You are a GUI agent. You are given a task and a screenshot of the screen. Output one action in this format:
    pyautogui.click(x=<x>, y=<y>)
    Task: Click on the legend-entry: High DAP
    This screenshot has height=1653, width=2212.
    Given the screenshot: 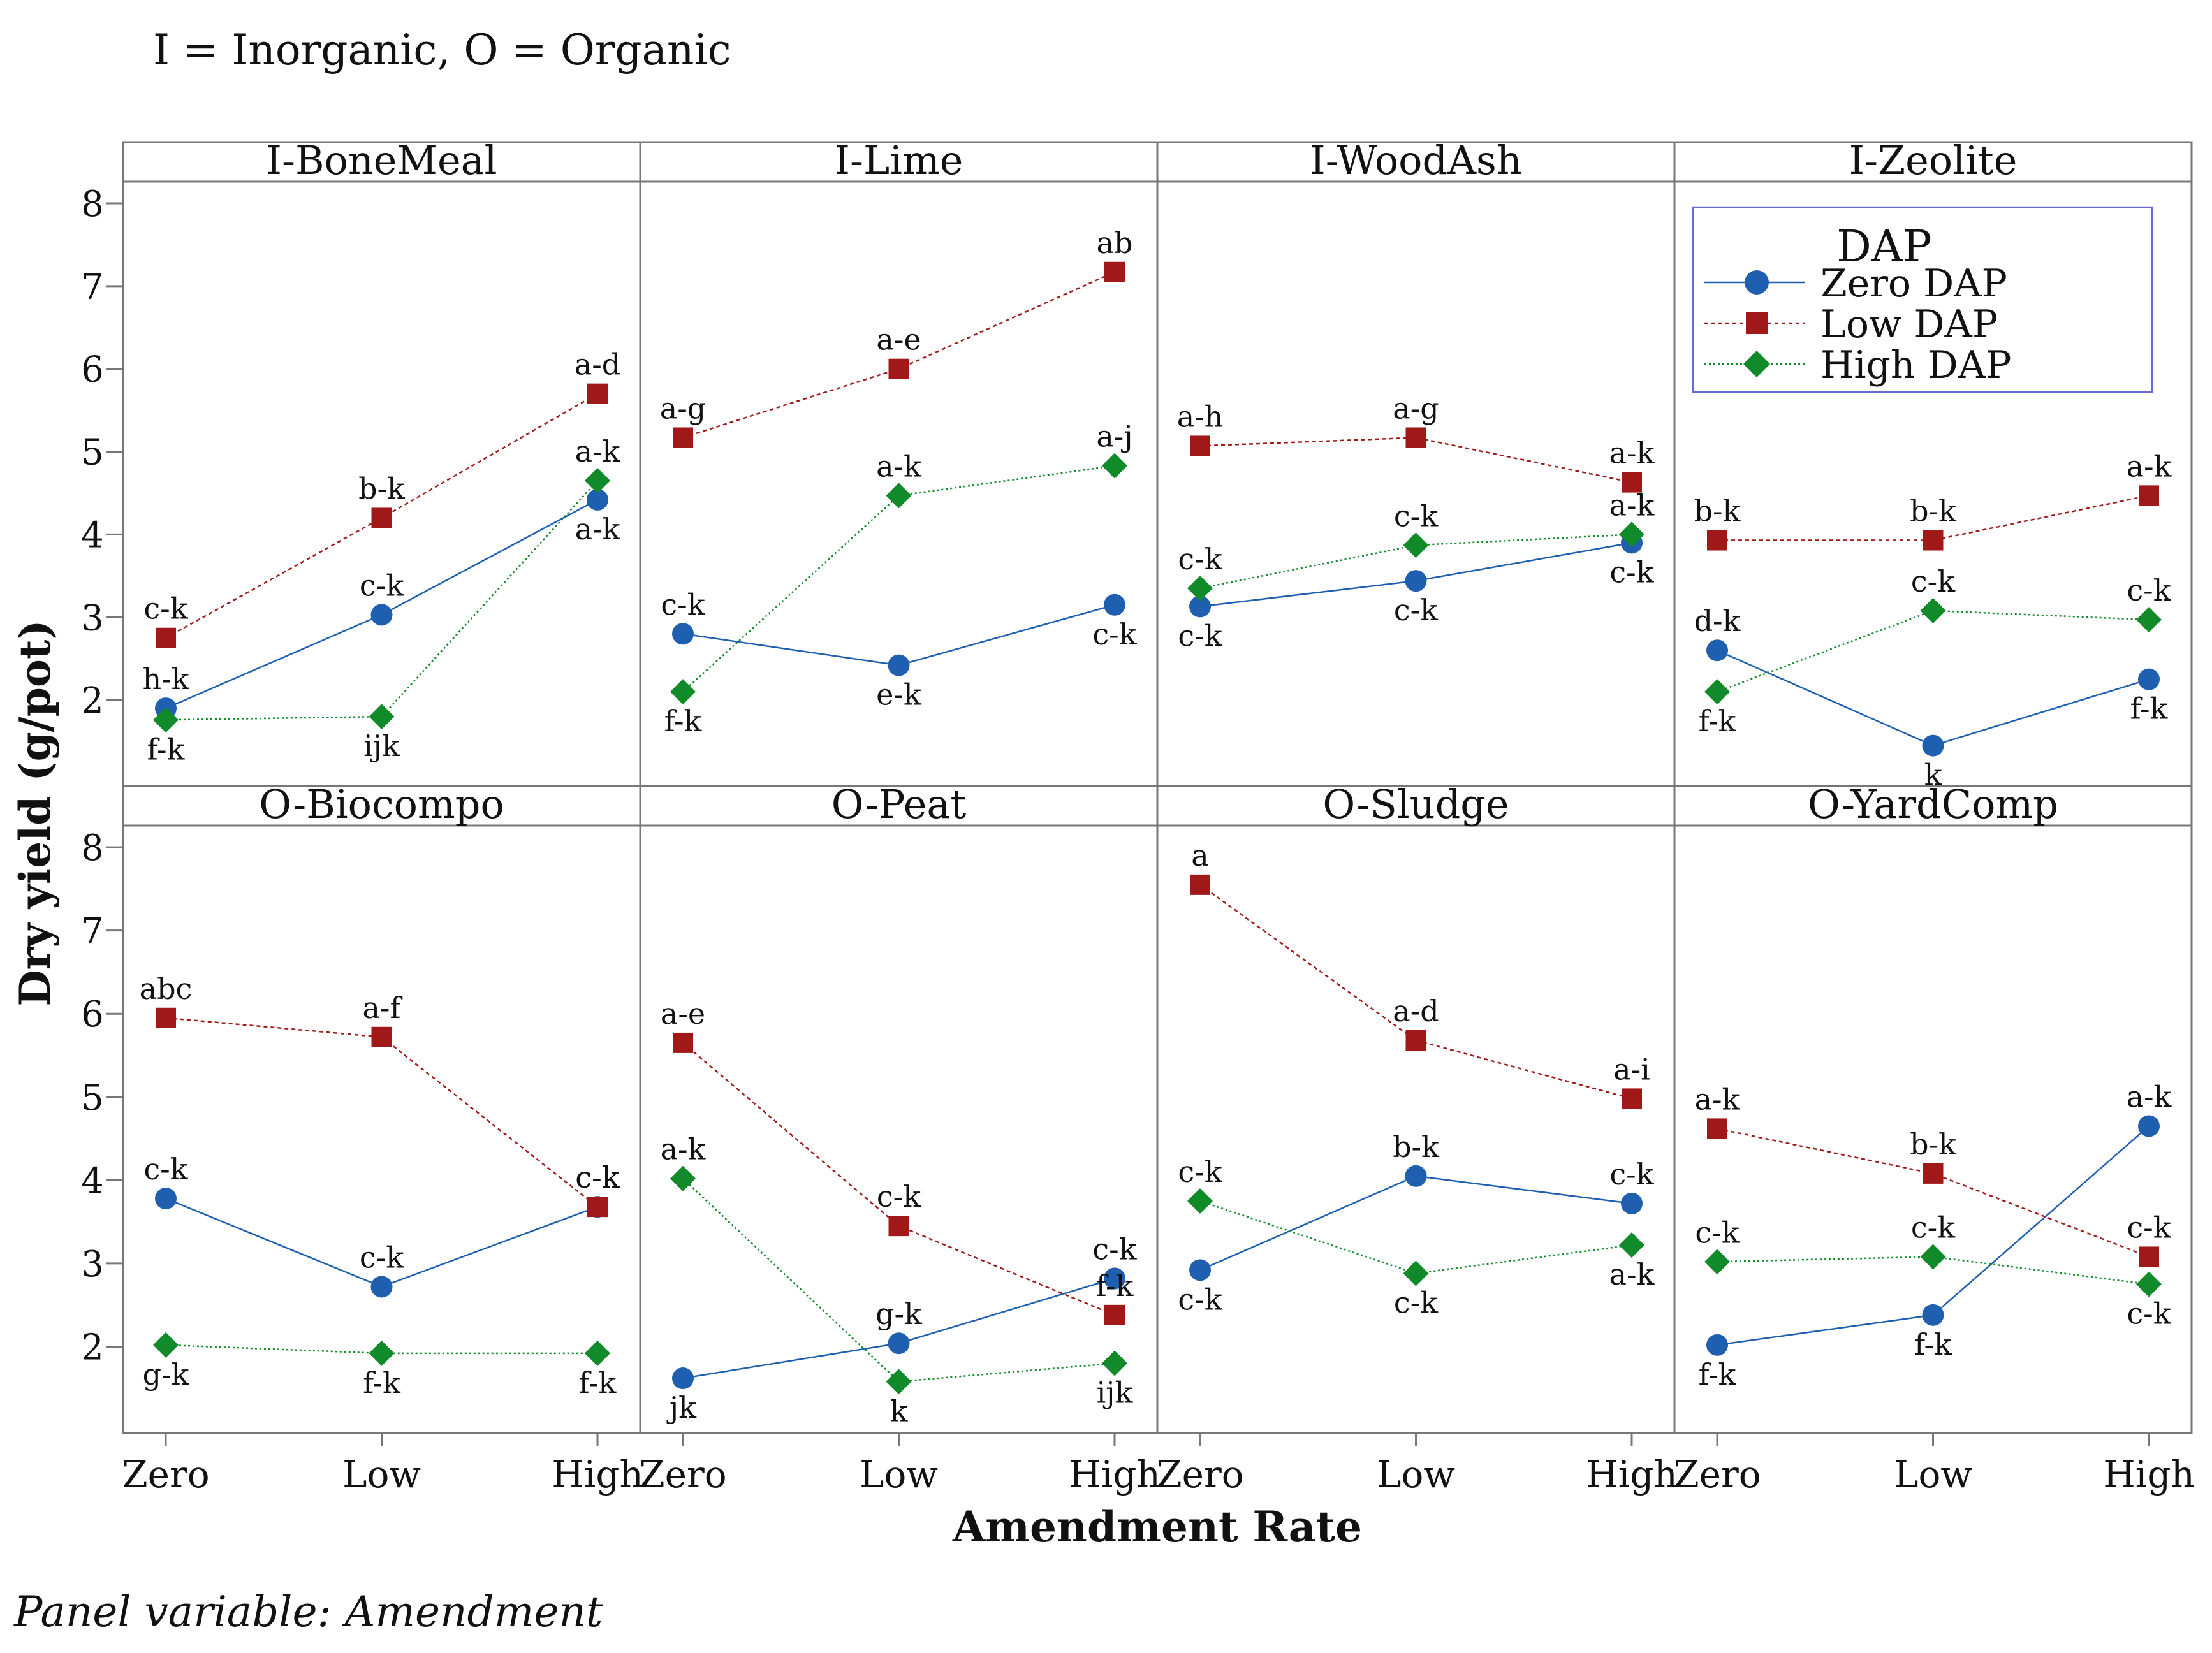 What is the action you would take?
    pyautogui.click(x=1915, y=365)
    